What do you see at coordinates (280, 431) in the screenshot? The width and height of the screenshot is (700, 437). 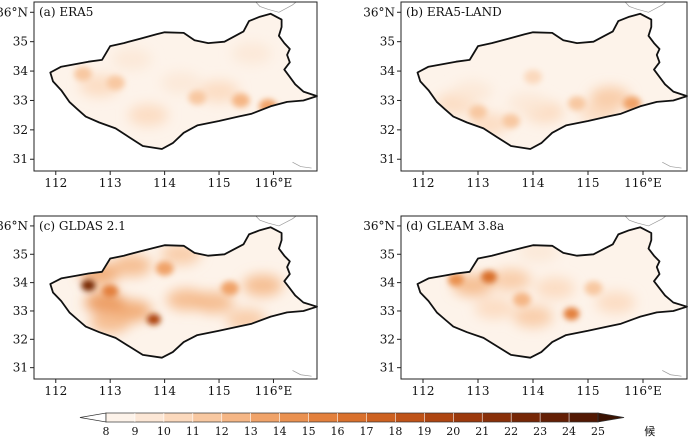 I see `colorbar-tick-label: 14` at bounding box center [280, 431].